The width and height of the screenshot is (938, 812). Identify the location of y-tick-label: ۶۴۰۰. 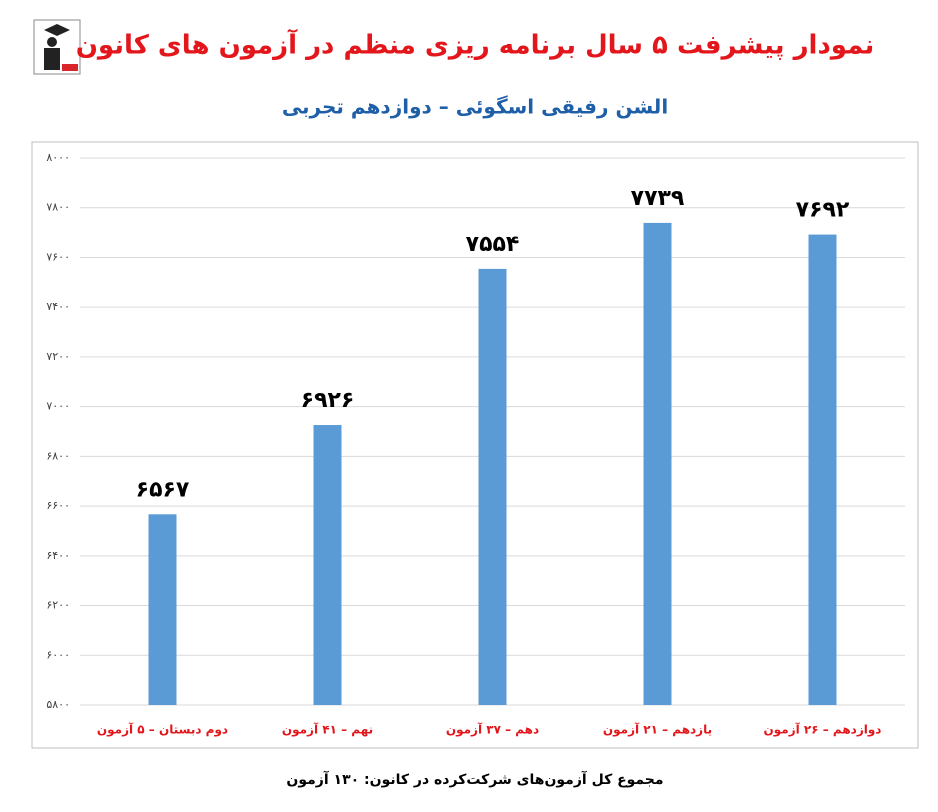
(58, 555).